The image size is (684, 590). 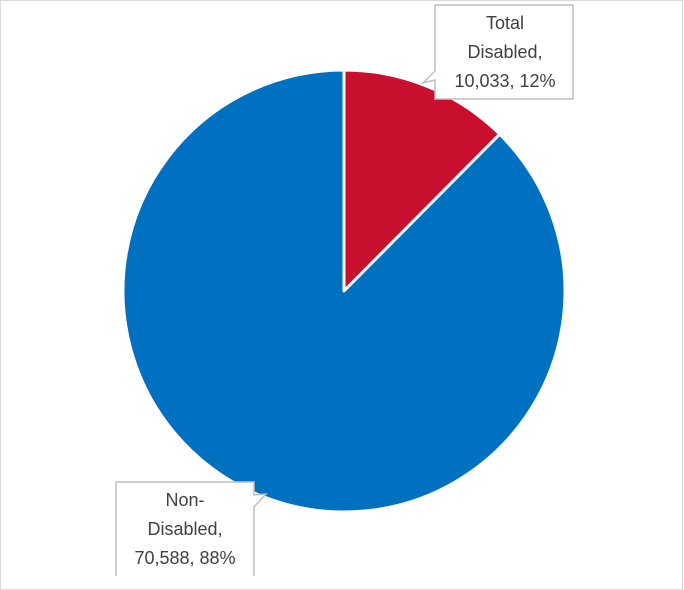 I want to click on data-label-non-disabled: Non- Disabled, 70,588, 88%, so click(x=191, y=528).